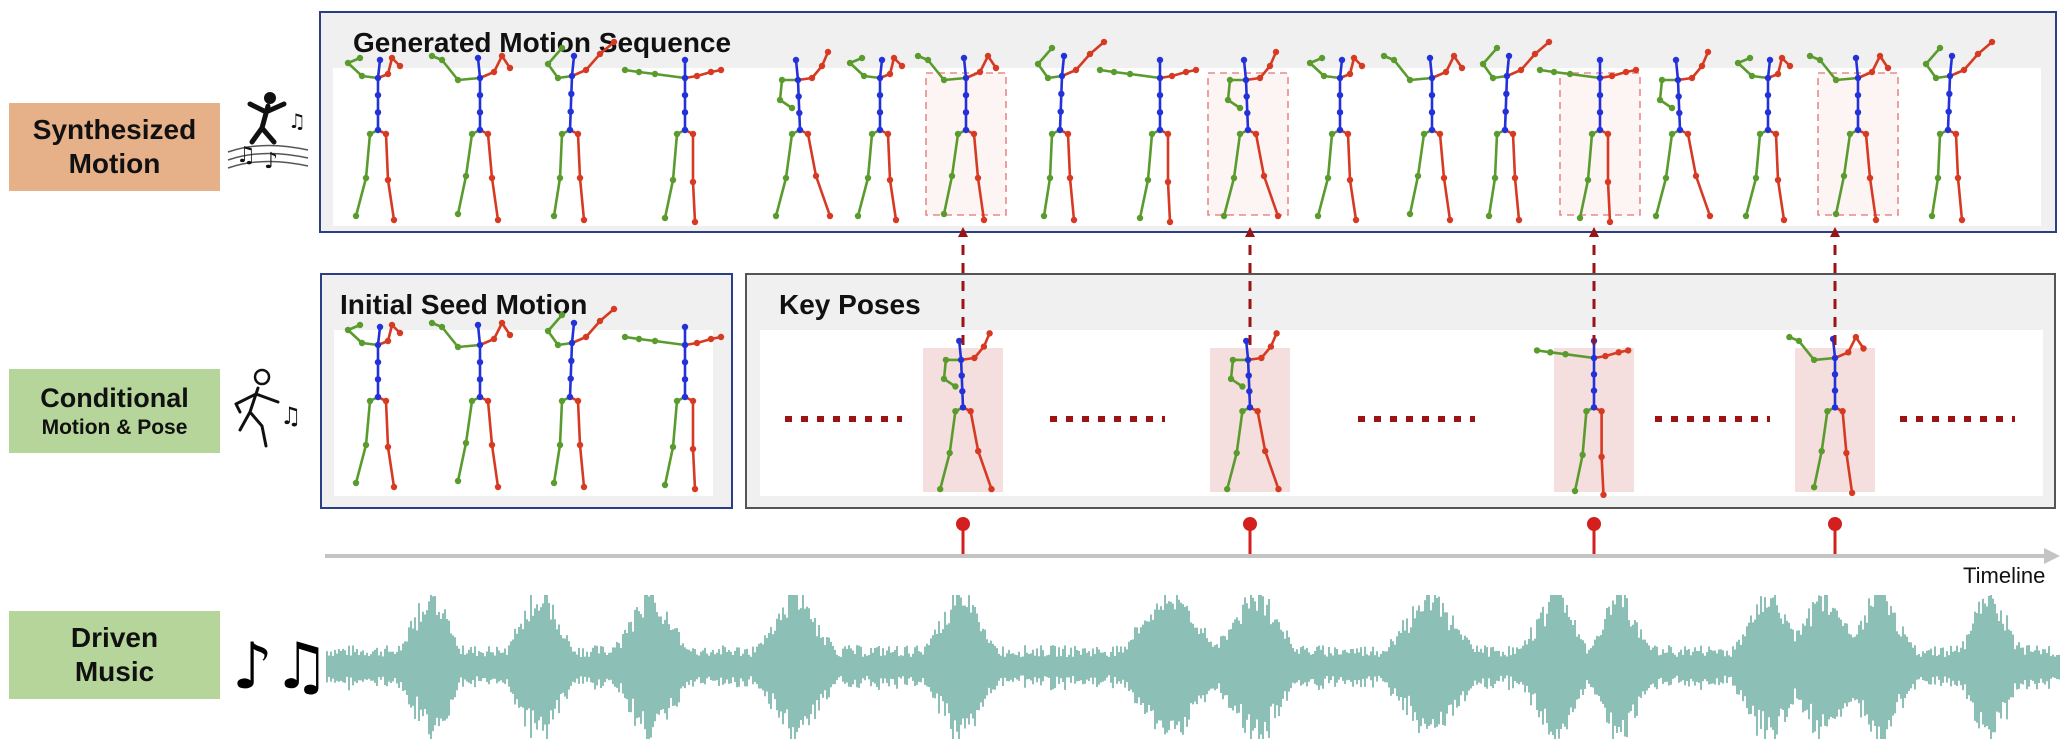 This screenshot has width=2066, height=739. Describe the element at coordinates (114, 398) in the screenshot. I see `conditional-line1: Conditional` at that location.